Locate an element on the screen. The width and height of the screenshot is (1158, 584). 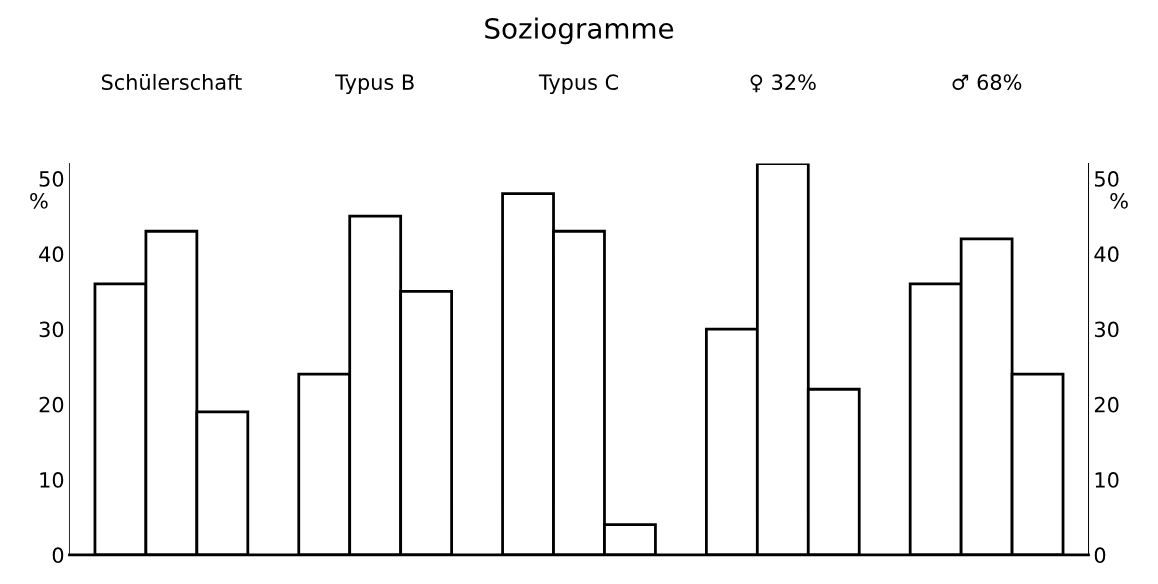
y2-tick-label: 50 is located at coordinates (1106, 179).